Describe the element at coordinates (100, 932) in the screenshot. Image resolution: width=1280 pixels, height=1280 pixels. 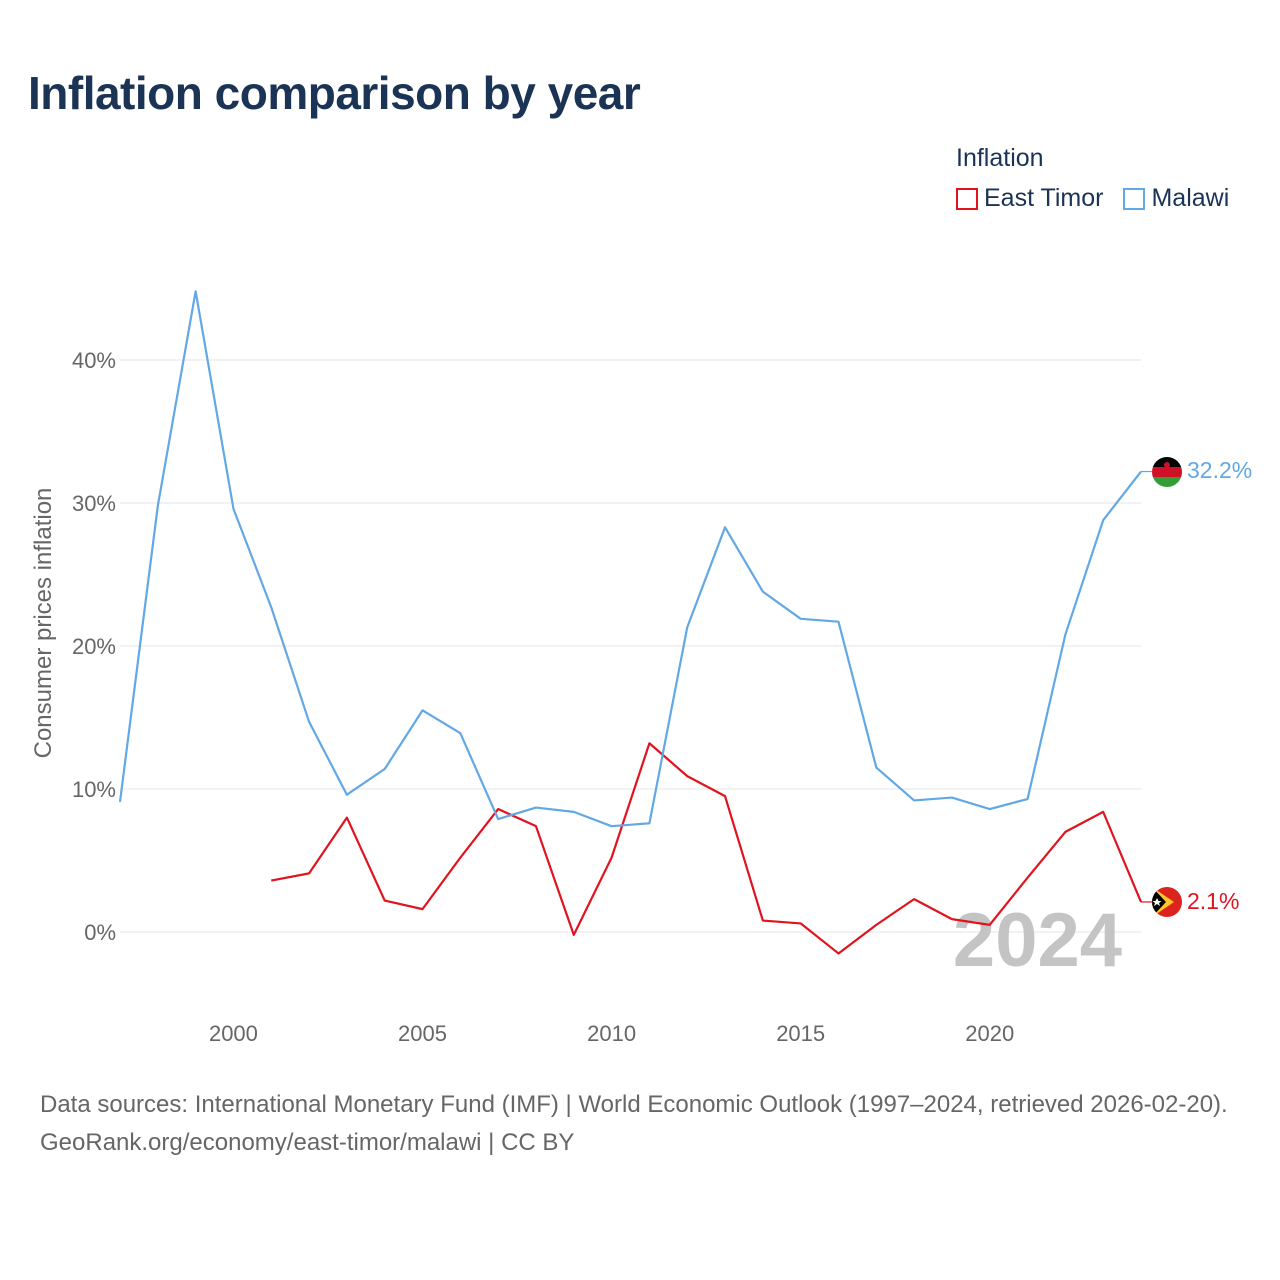
I see `y-tick-label: 0%` at that location.